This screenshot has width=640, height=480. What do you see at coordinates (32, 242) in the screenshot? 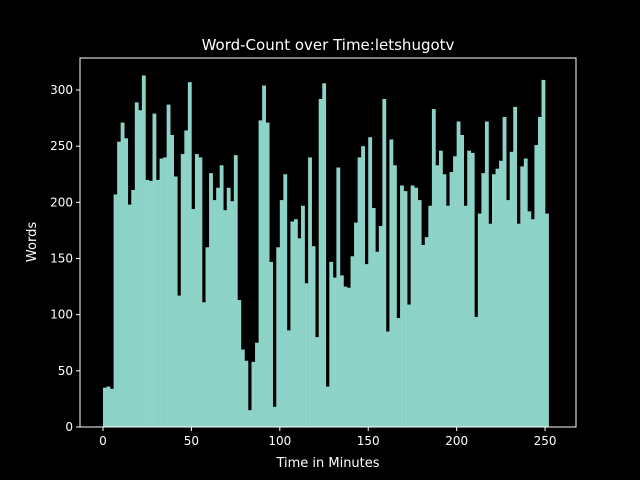
I see `y-axis-label: Words` at bounding box center [32, 242].